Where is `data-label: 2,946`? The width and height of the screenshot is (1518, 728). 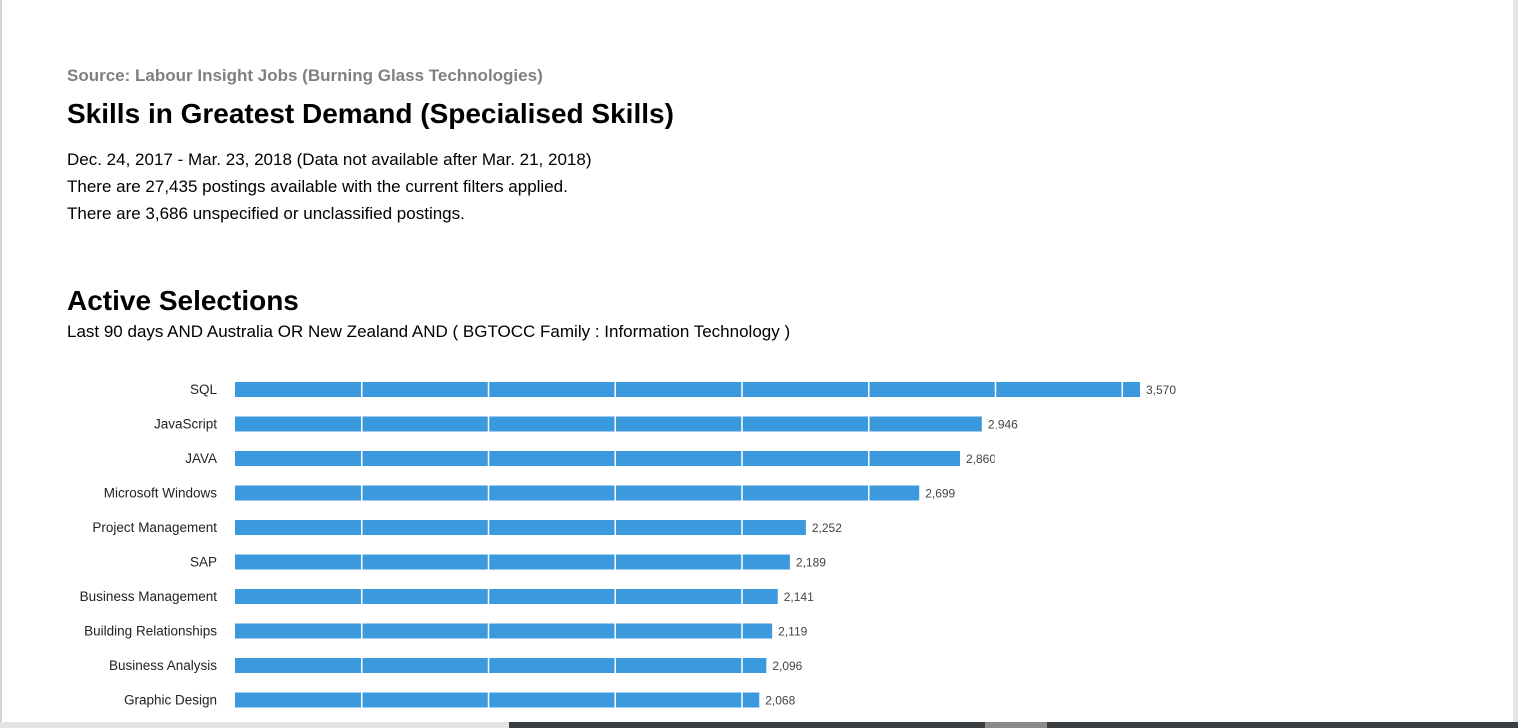 data-label: 2,946 is located at coordinates (1003, 425).